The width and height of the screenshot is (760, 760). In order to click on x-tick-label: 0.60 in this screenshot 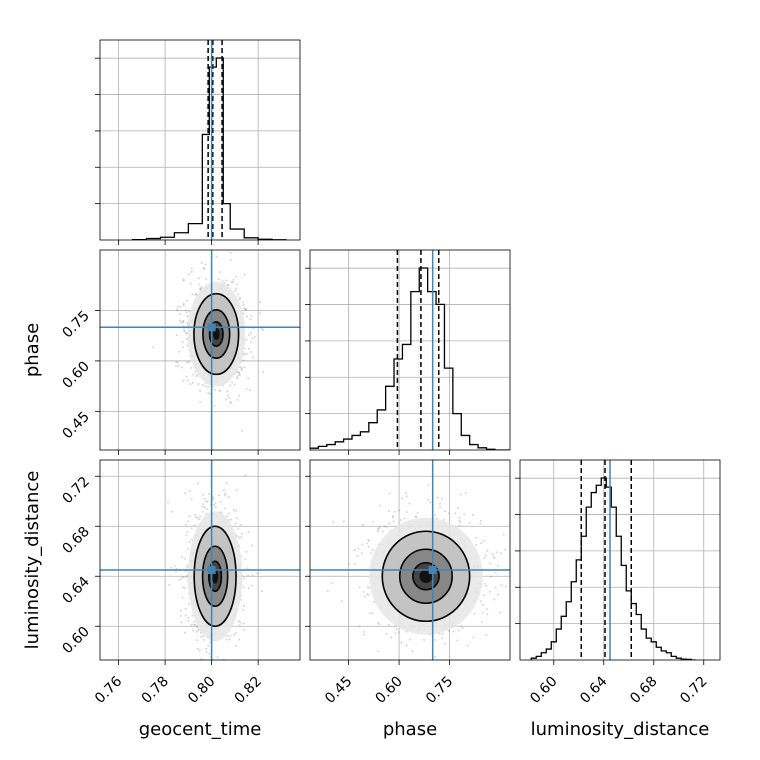, I will do `click(389, 690)`.